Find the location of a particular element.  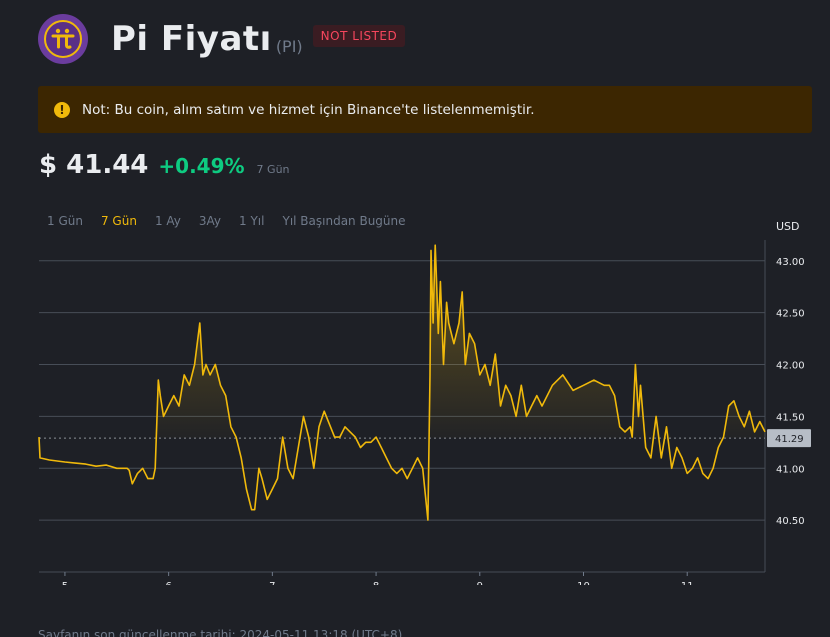

change-period: 7 Gün is located at coordinates (273, 169).